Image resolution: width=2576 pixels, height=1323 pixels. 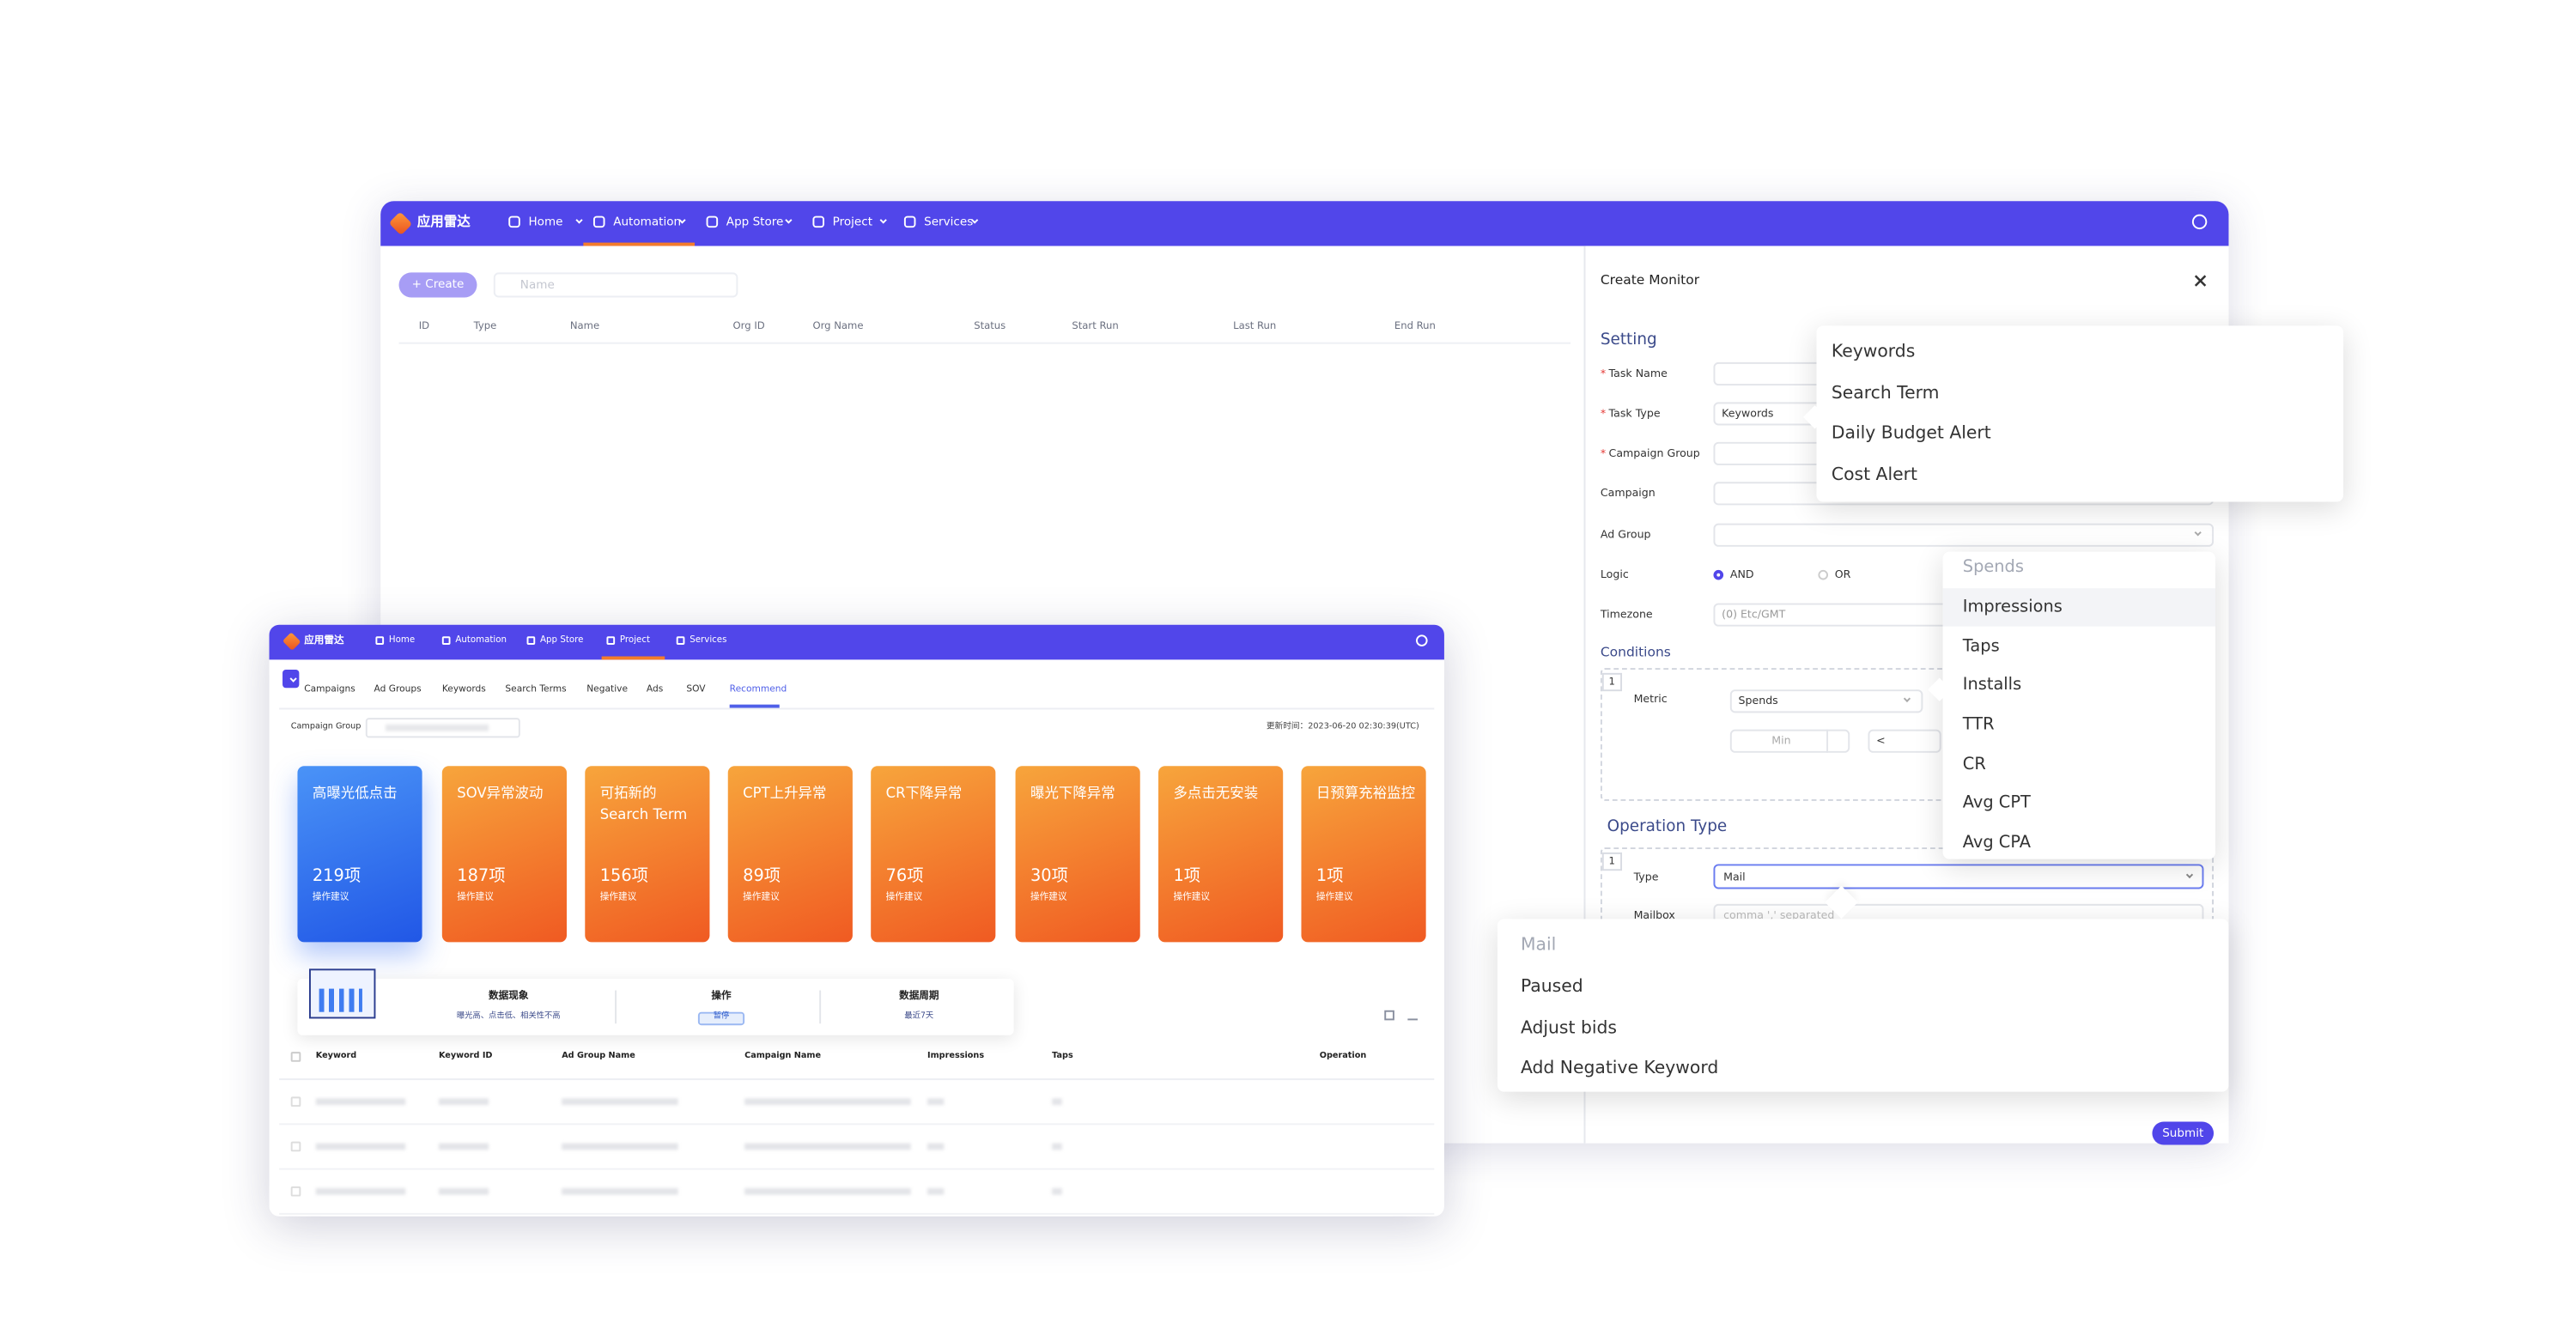 What do you see at coordinates (1911, 433) in the screenshot?
I see `dropdown-option: Daily Budget Alert` at bounding box center [1911, 433].